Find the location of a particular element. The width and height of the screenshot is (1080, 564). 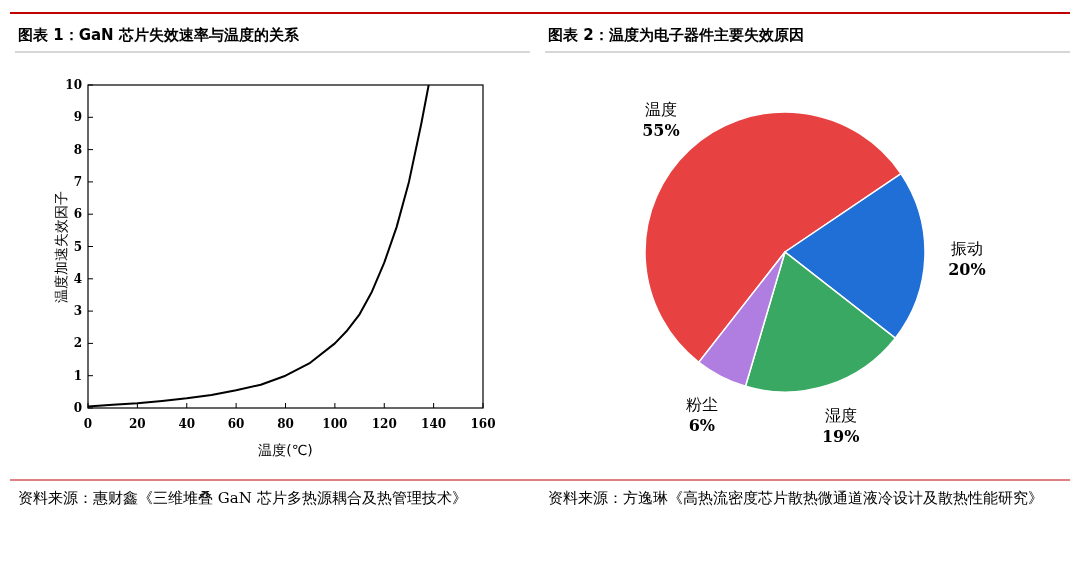

slice-label: 振动 is located at coordinates (966, 249).